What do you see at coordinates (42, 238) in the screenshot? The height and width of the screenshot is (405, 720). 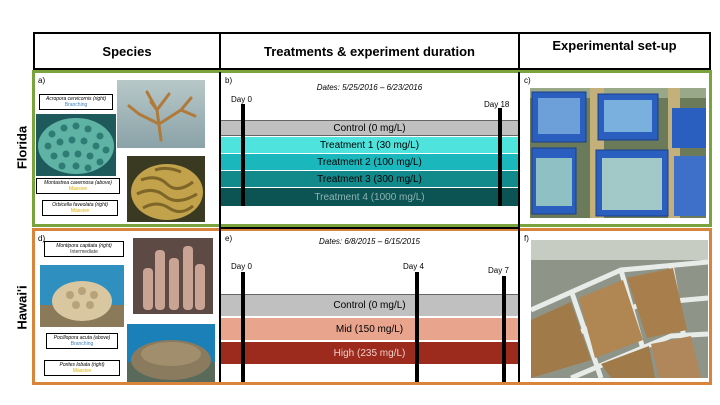 I see `panel-letter-d: d)` at bounding box center [42, 238].